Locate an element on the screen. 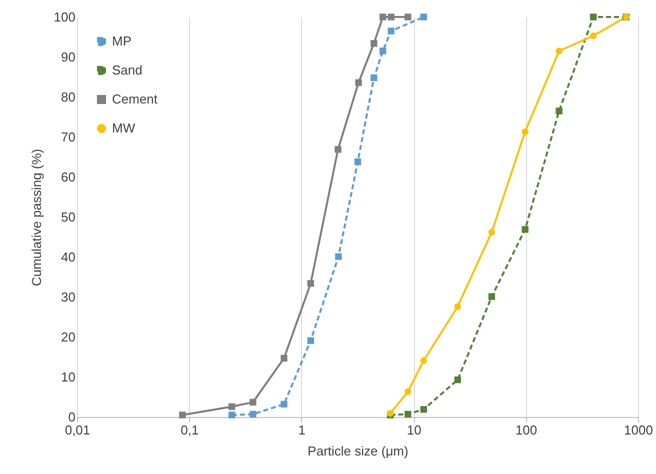  legend-label: MP is located at coordinates (122, 41).